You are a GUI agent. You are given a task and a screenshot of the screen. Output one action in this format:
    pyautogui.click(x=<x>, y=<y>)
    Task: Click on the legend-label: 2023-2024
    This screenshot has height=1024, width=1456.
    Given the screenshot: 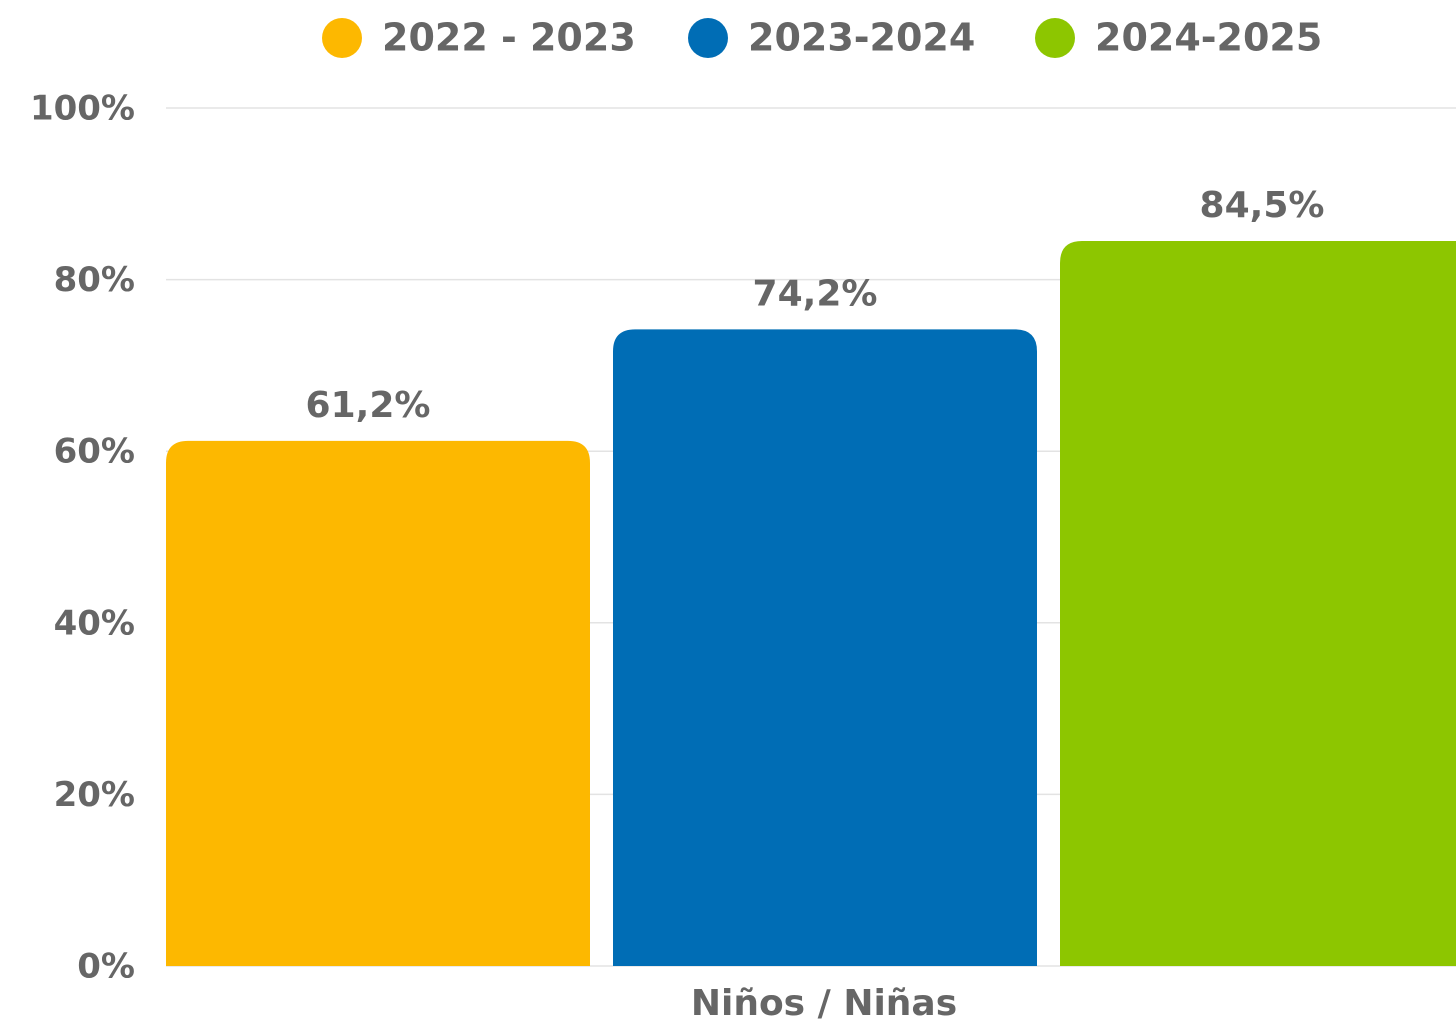 What is the action you would take?
    pyautogui.click(x=861, y=38)
    